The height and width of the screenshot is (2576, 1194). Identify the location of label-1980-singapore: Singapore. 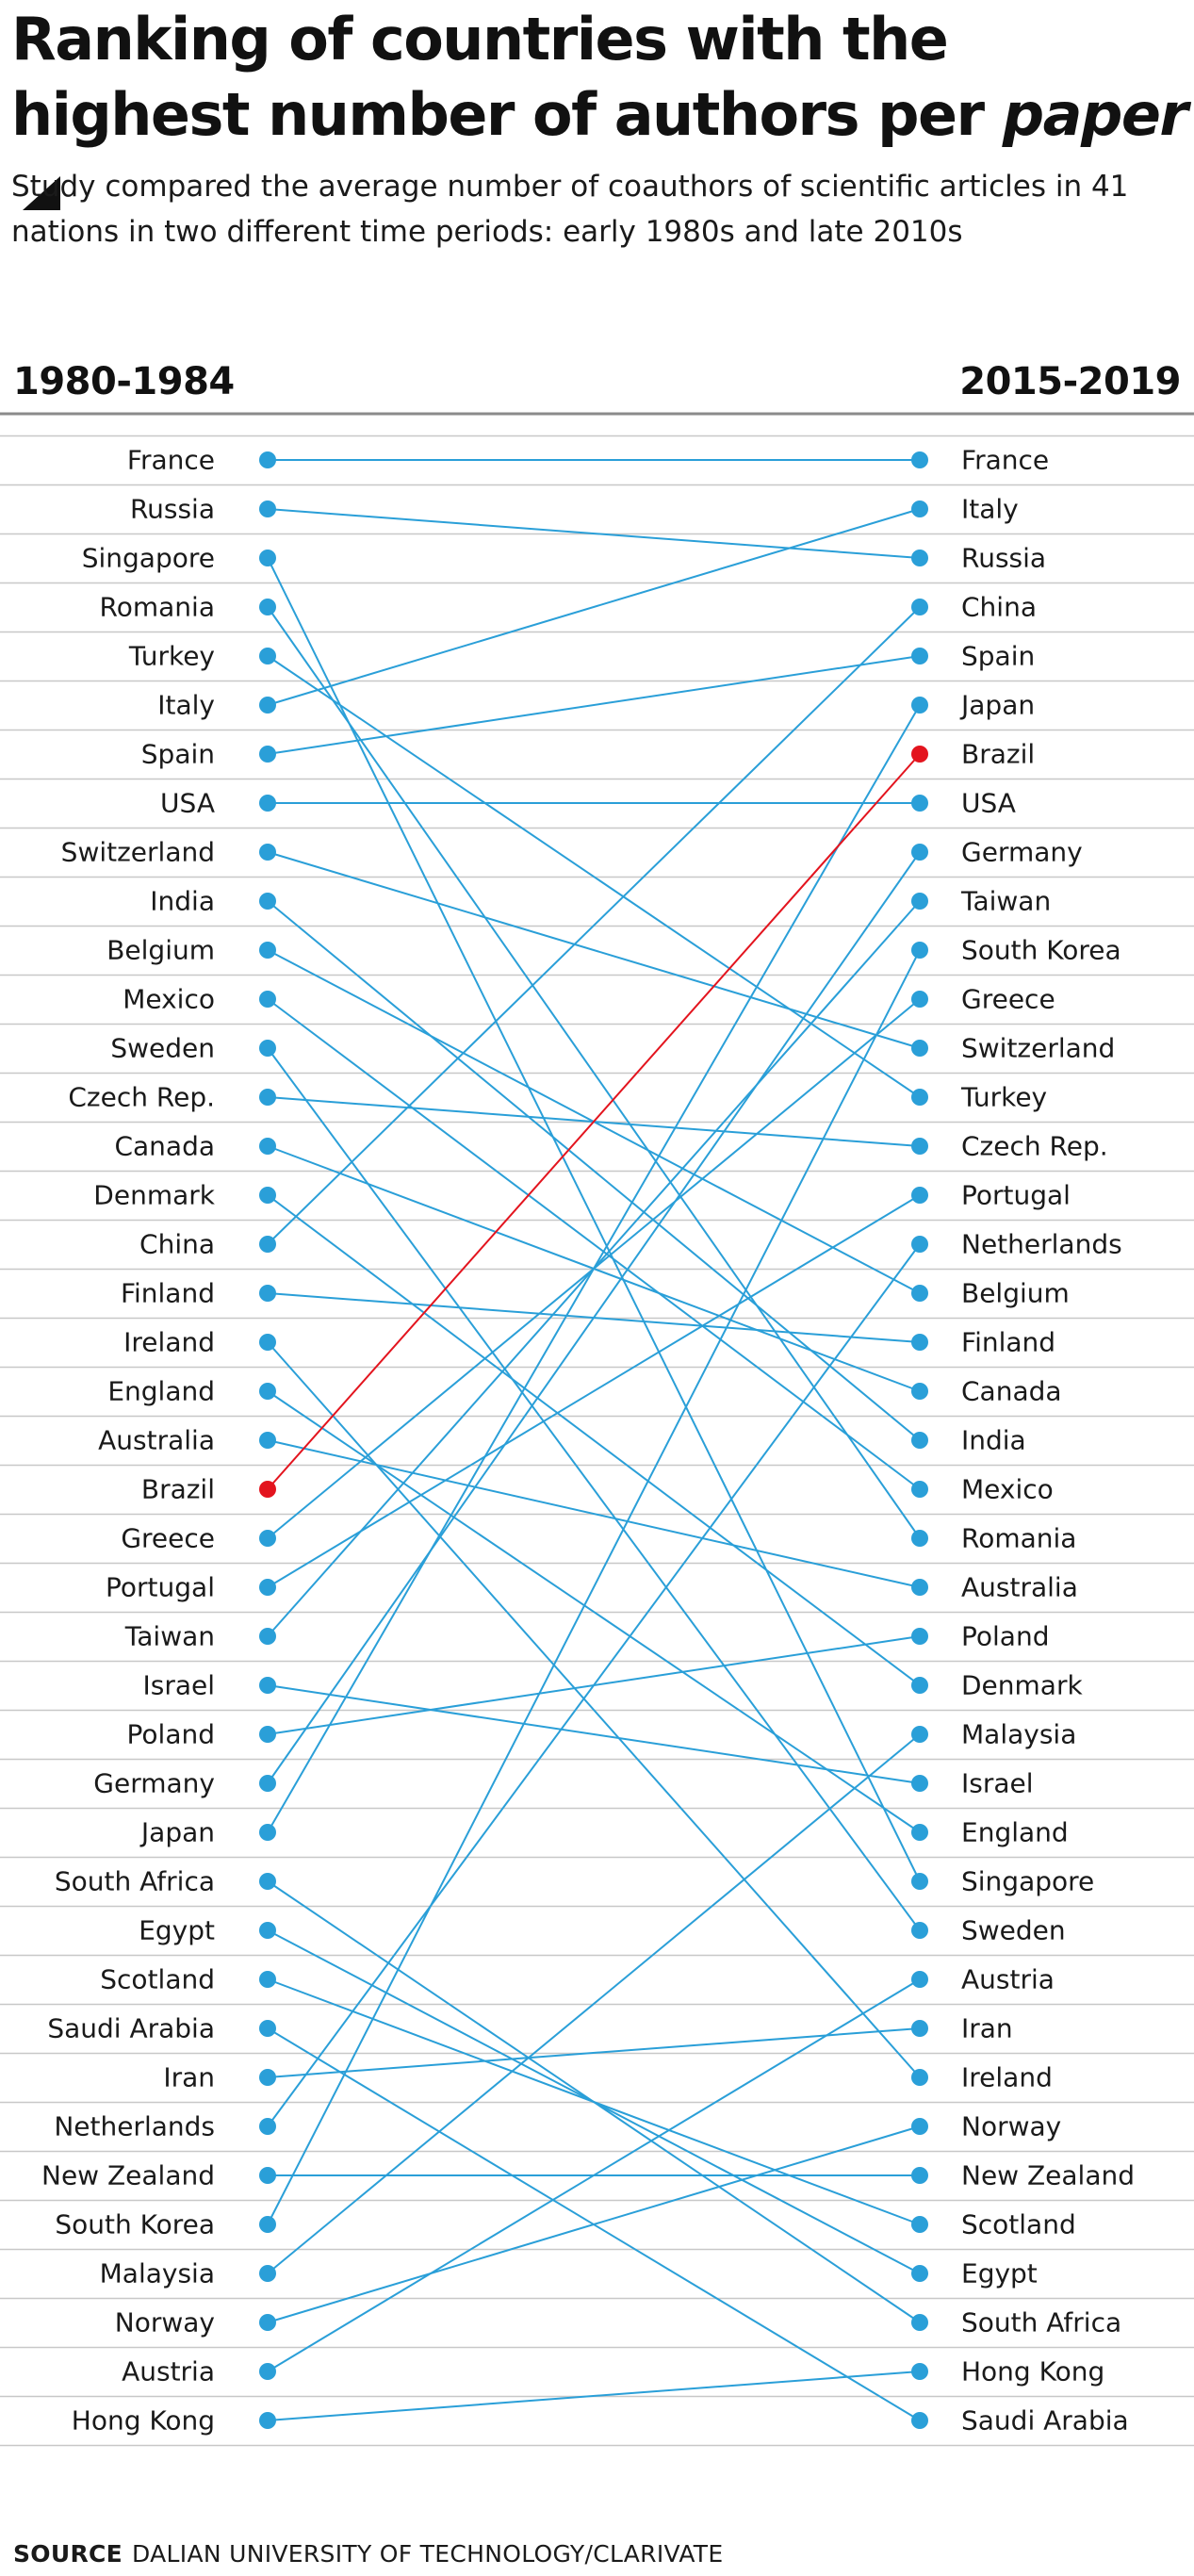
(148, 558).